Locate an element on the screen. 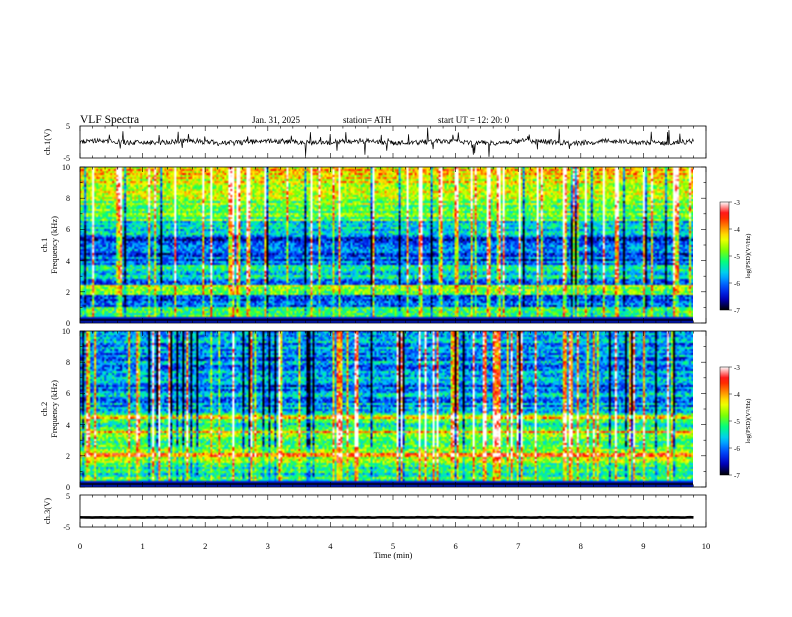 This screenshot has height=617, width=792. x-tick-4: 4 is located at coordinates (330, 546).